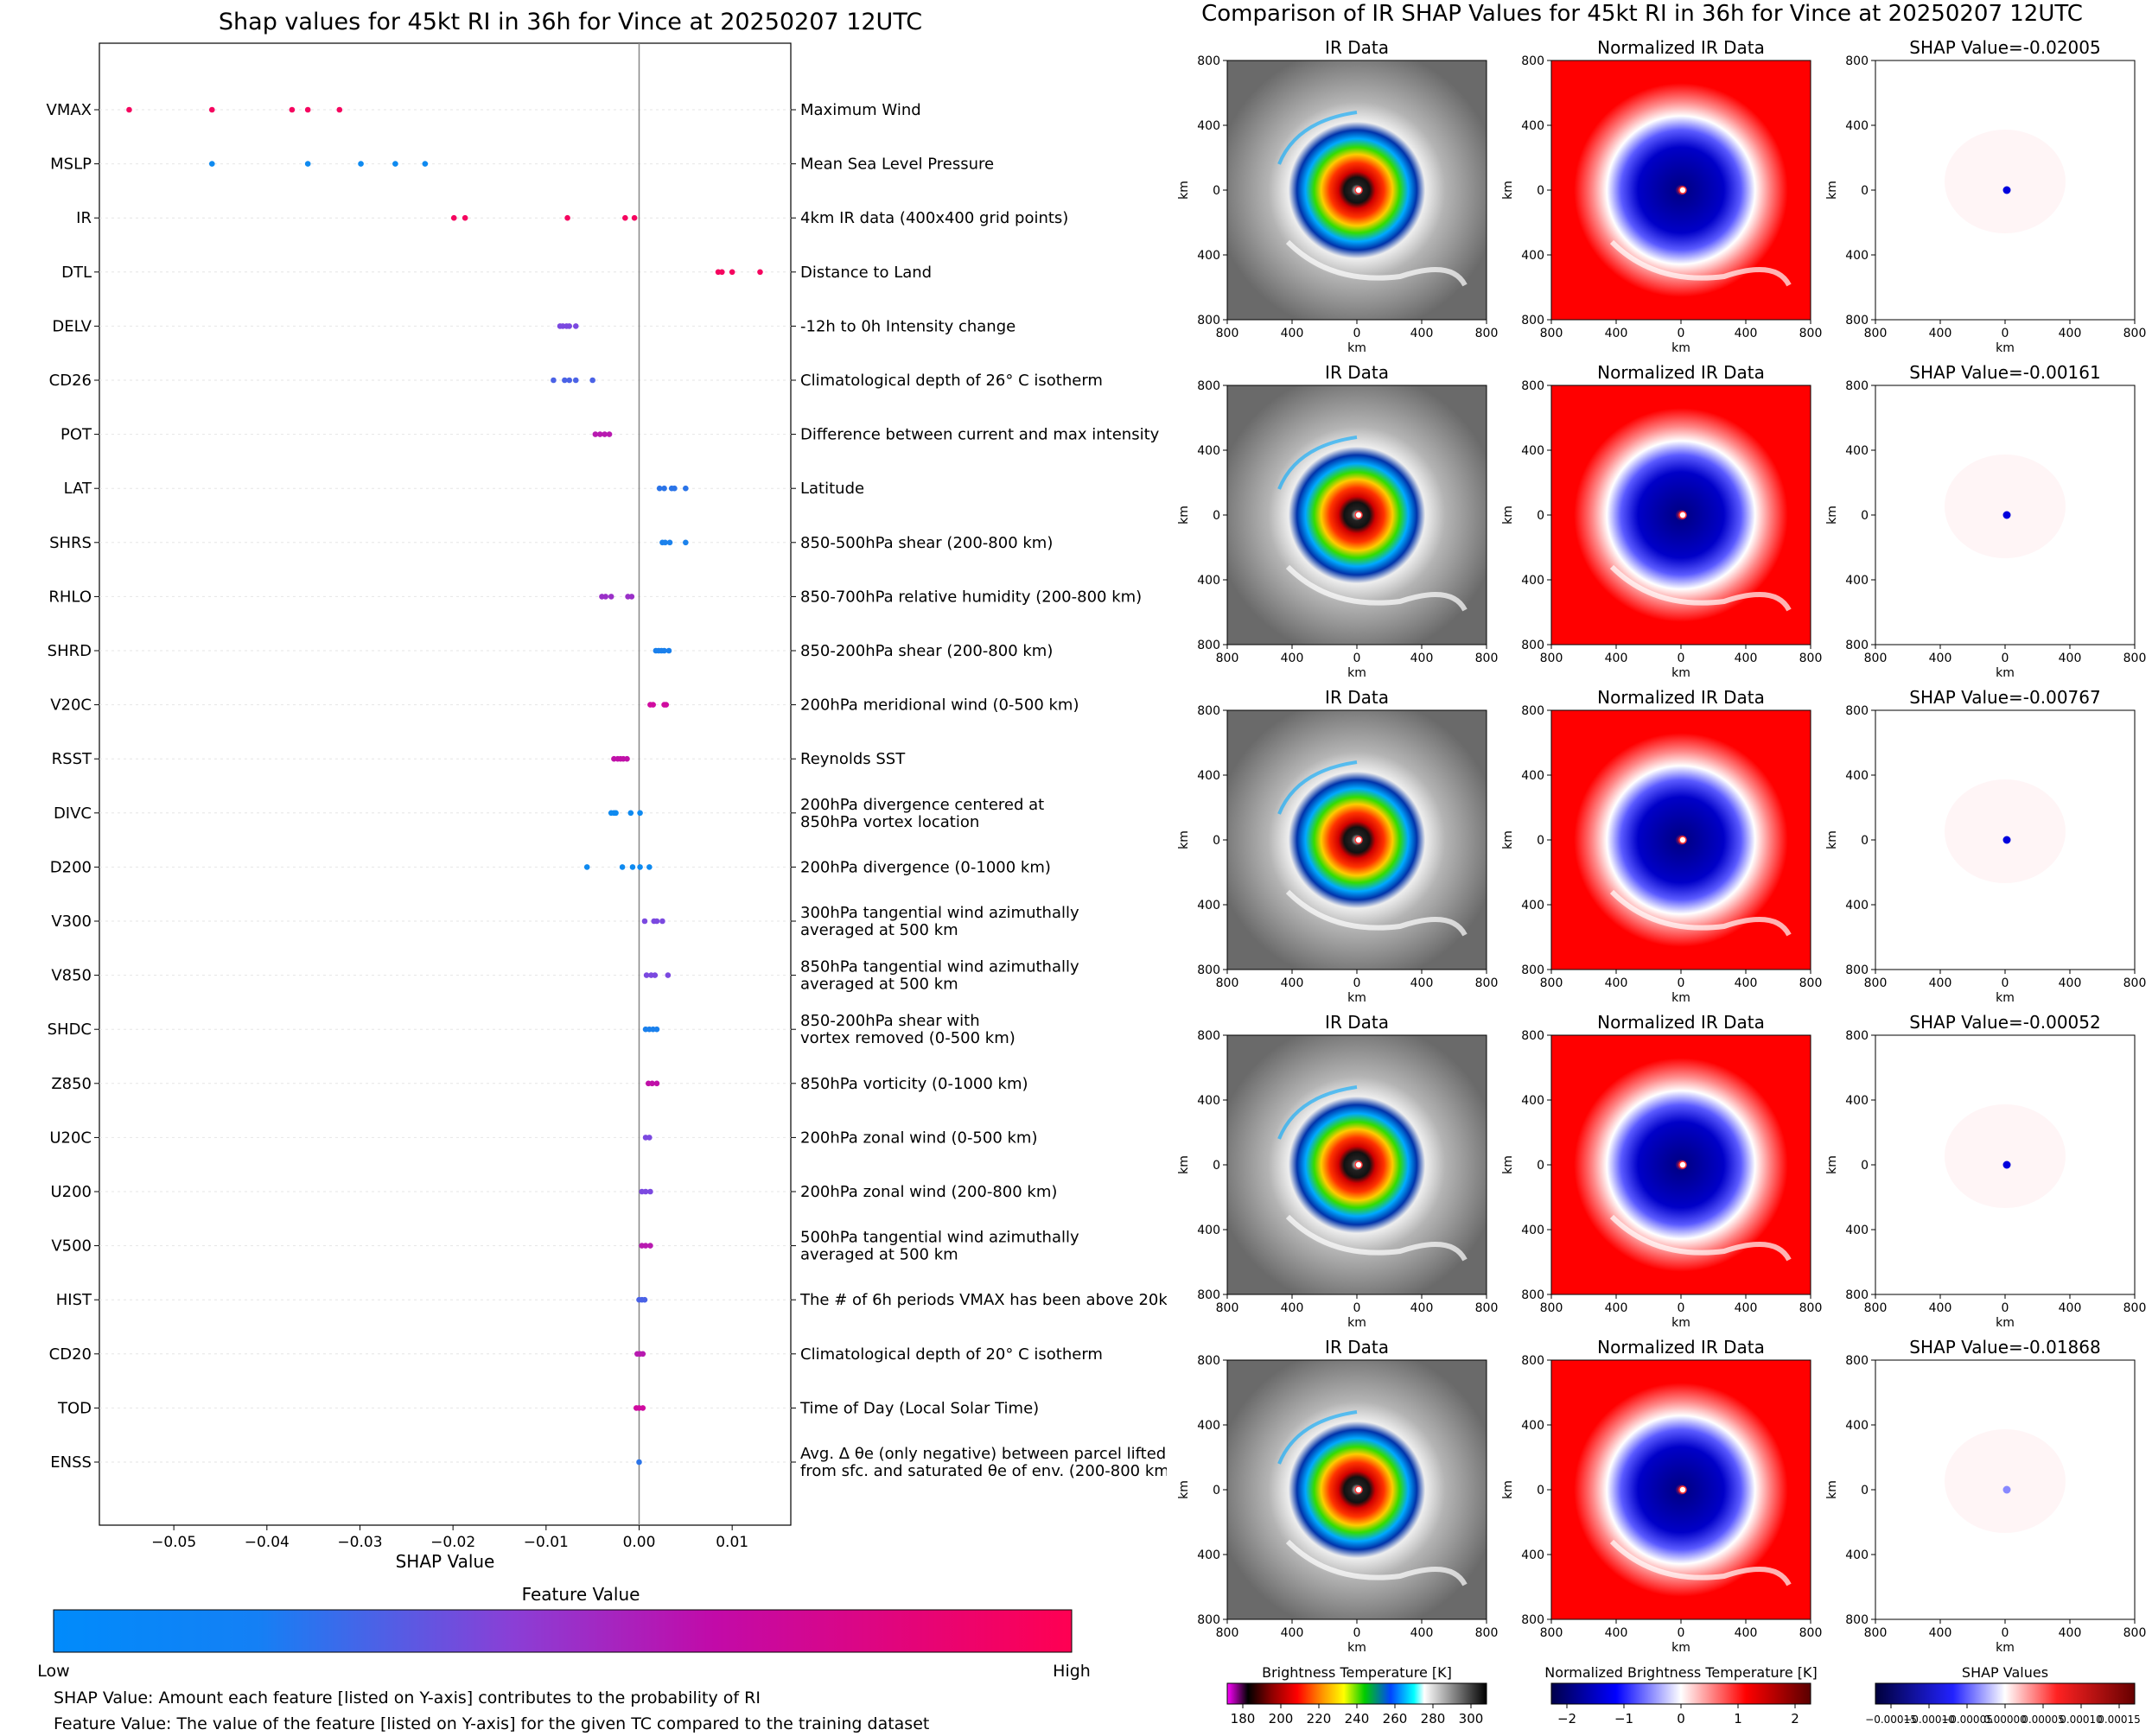  What do you see at coordinates (732, 1542) in the screenshot?
I see `x-tick-label: 0.01` at bounding box center [732, 1542].